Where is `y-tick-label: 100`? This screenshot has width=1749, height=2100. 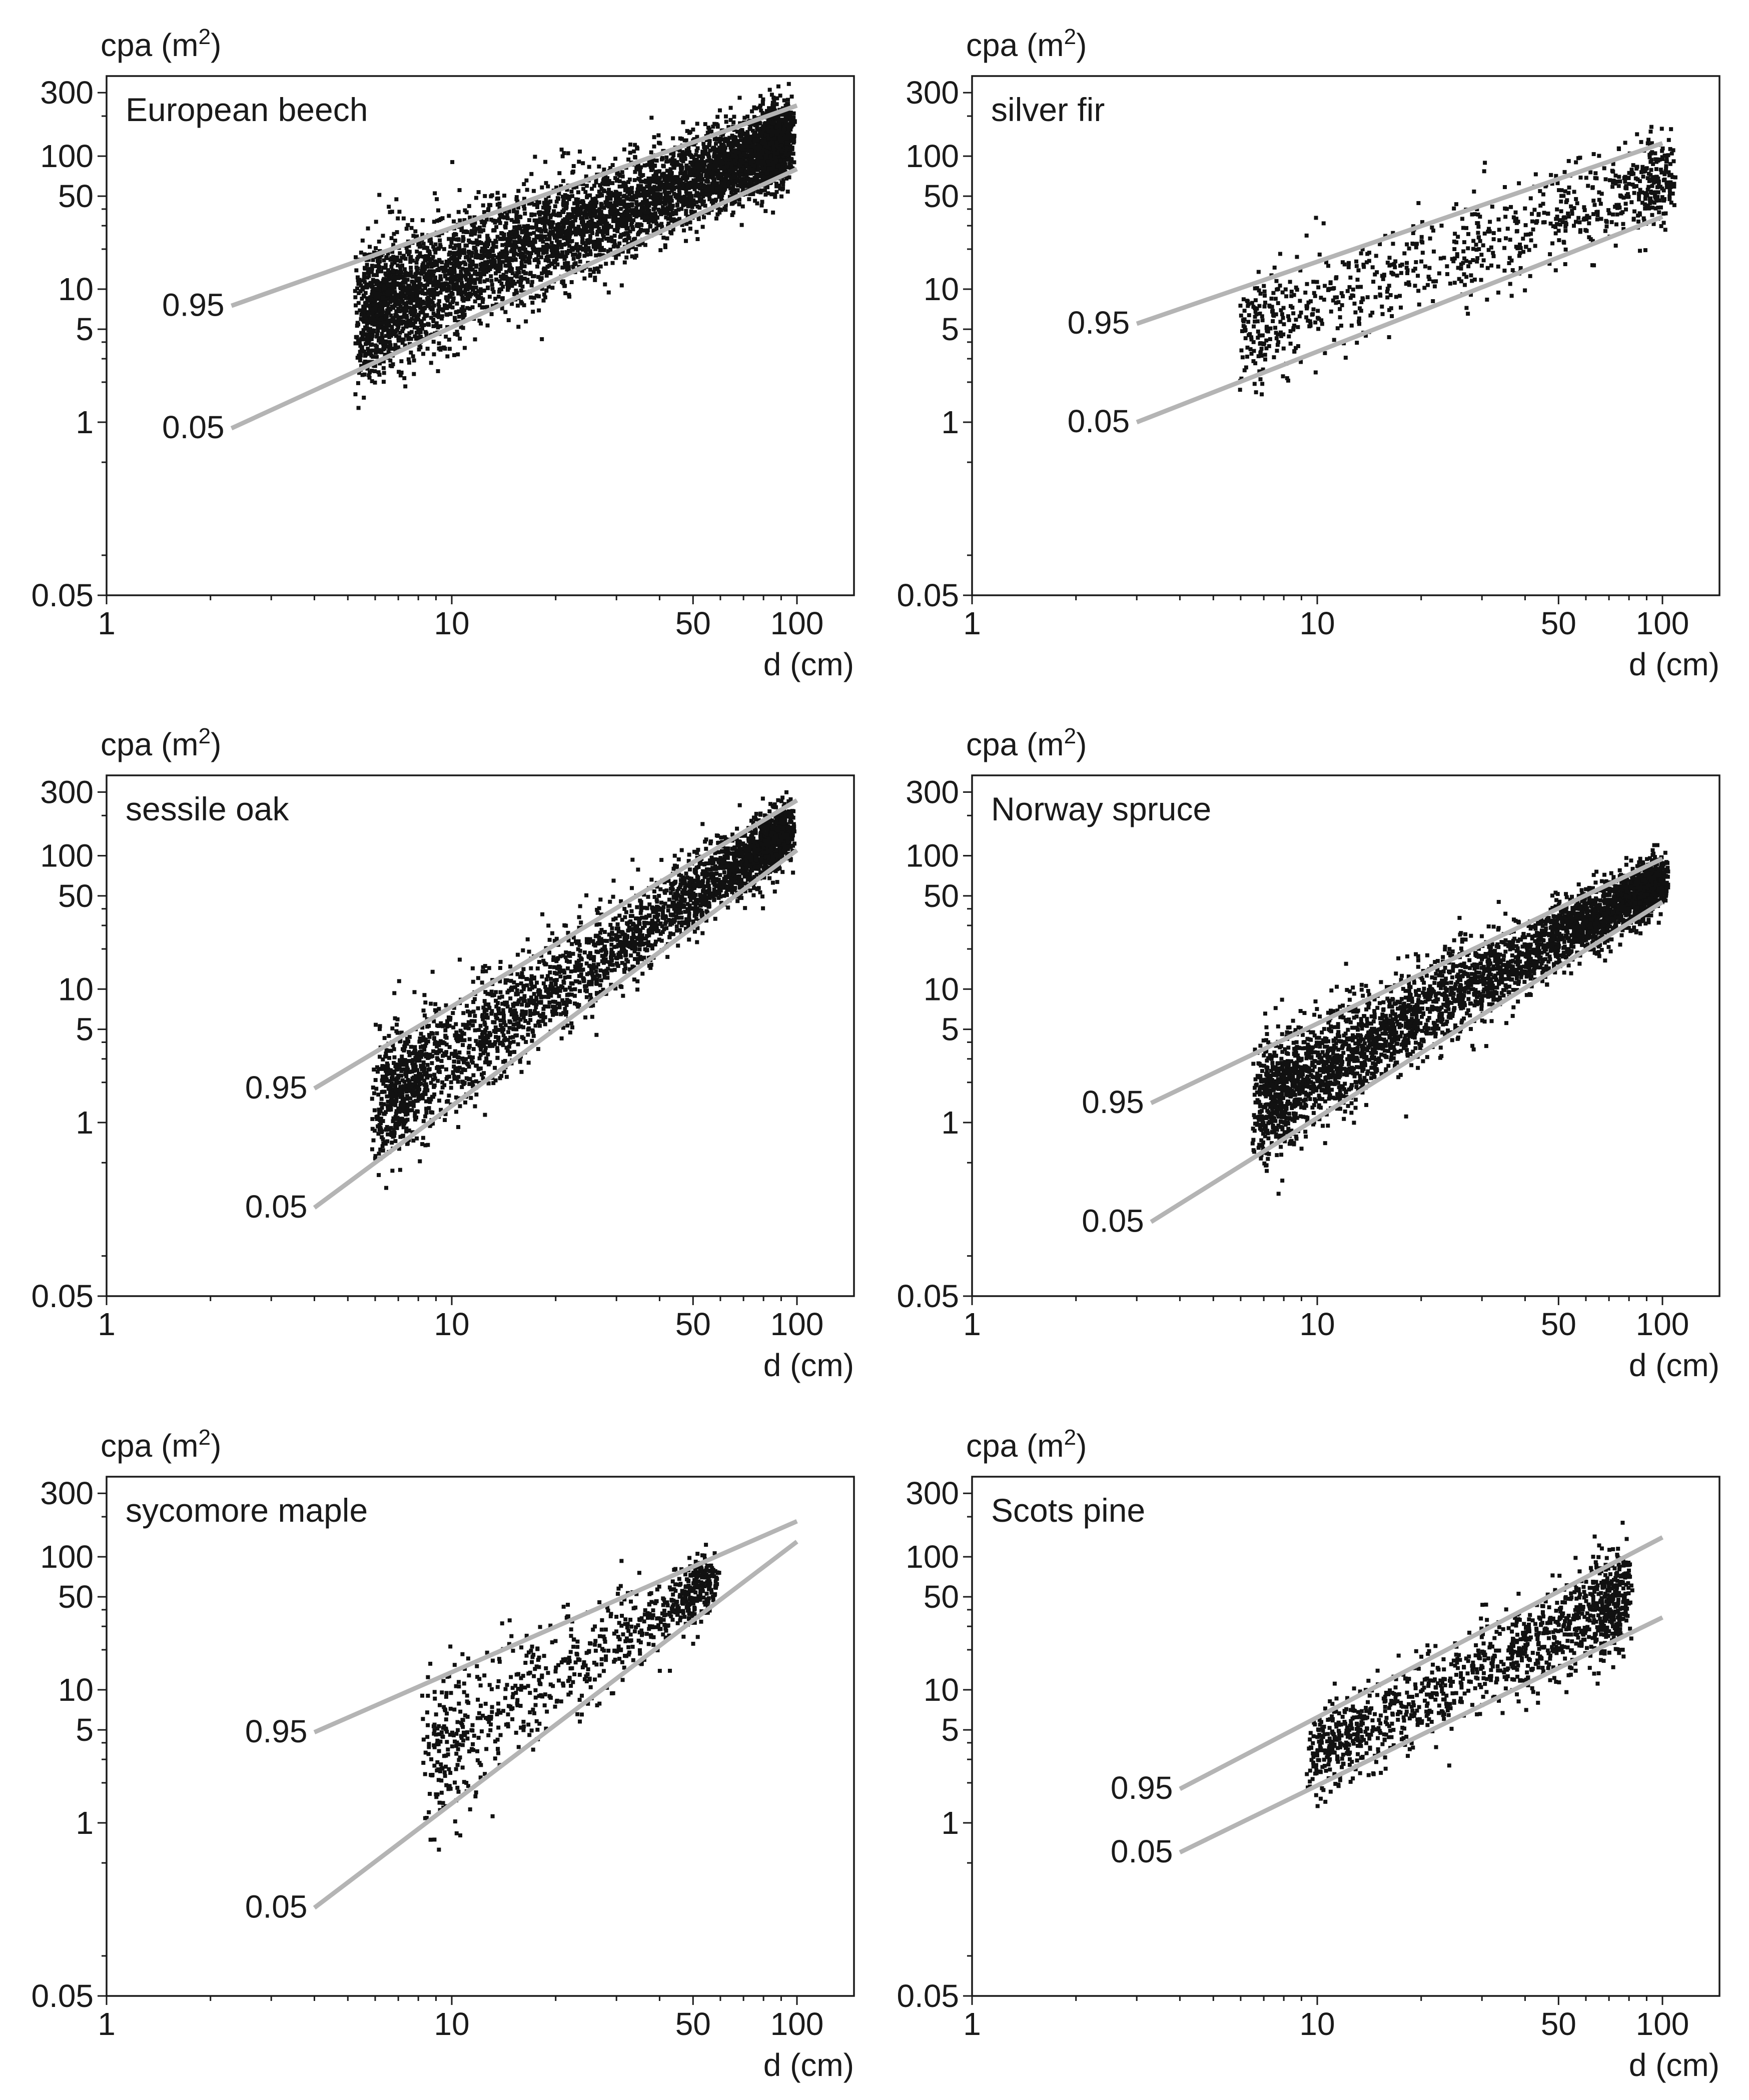
y-tick-label: 100 is located at coordinates (67, 156).